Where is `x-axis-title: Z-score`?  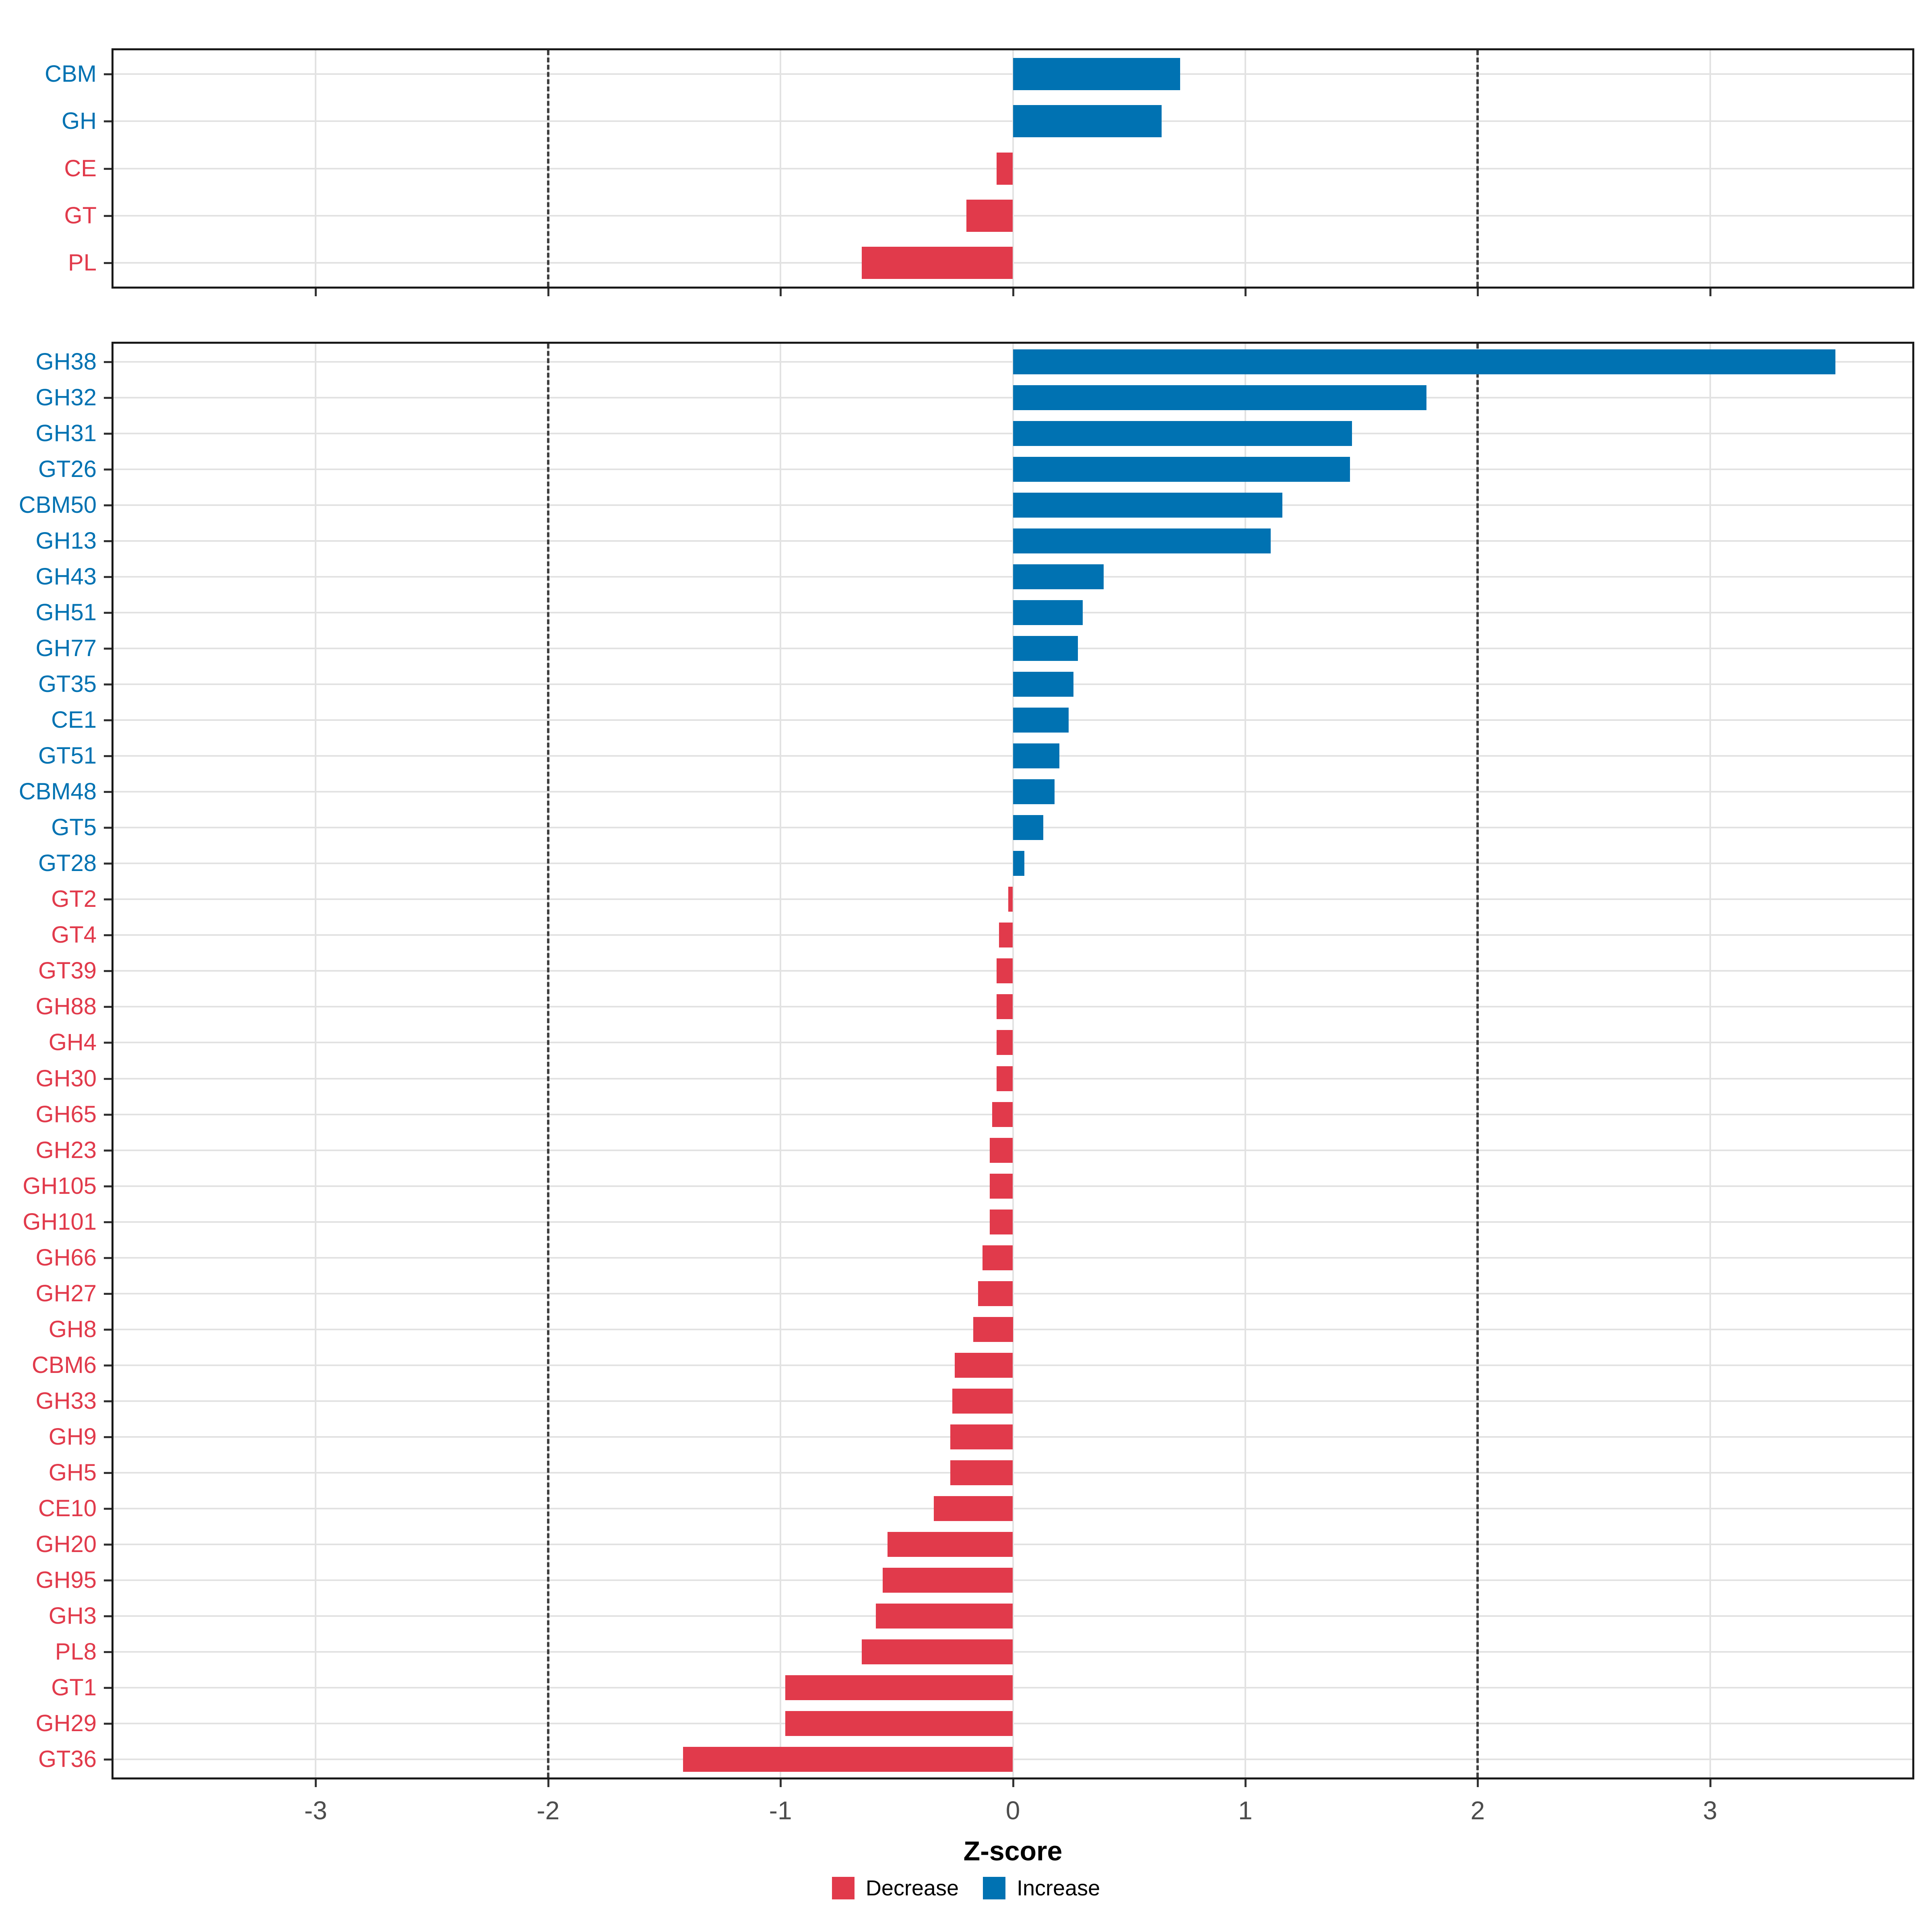
x-axis-title: Z-score is located at coordinates (1013, 1851).